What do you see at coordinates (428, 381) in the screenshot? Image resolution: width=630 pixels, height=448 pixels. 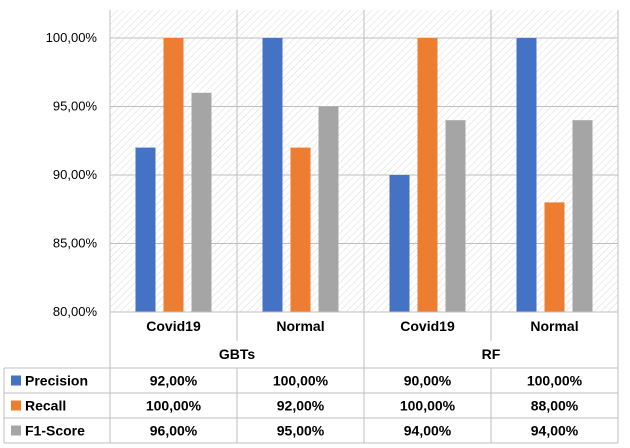 I see `table-value: 90,00%` at bounding box center [428, 381].